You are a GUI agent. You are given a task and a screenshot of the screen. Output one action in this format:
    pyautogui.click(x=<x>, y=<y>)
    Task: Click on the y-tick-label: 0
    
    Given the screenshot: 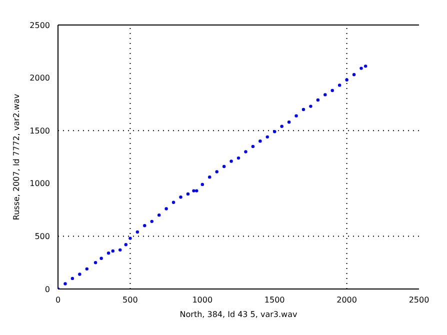 What is the action you would take?
    pyautogui.click(x=47, y=289)
    